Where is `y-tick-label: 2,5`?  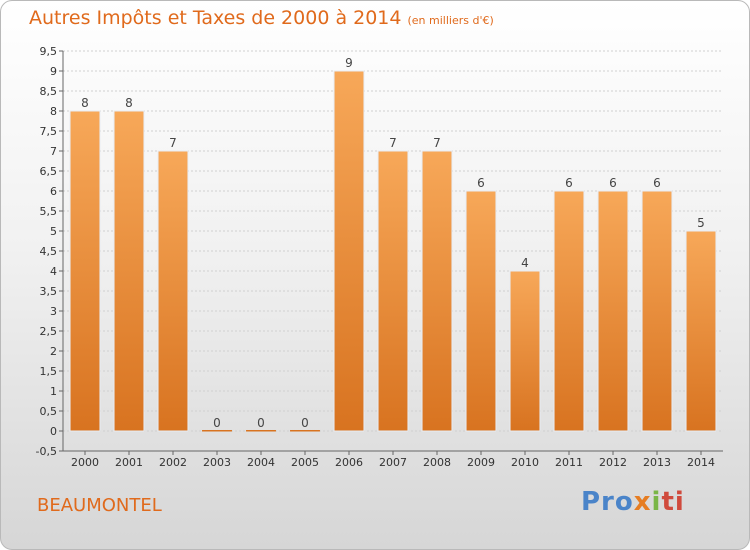
y-tick-label: 2,5 is located at coordinates (49, 331).